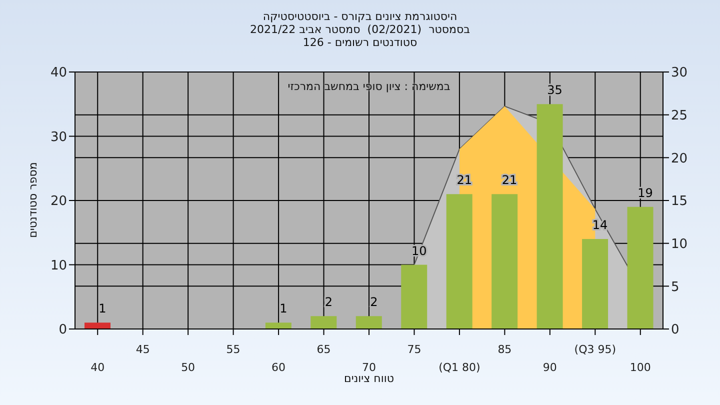 The width and height of the screenshot is (720, 405). I want to click on y-tick-label: 10, so click(58, 266).